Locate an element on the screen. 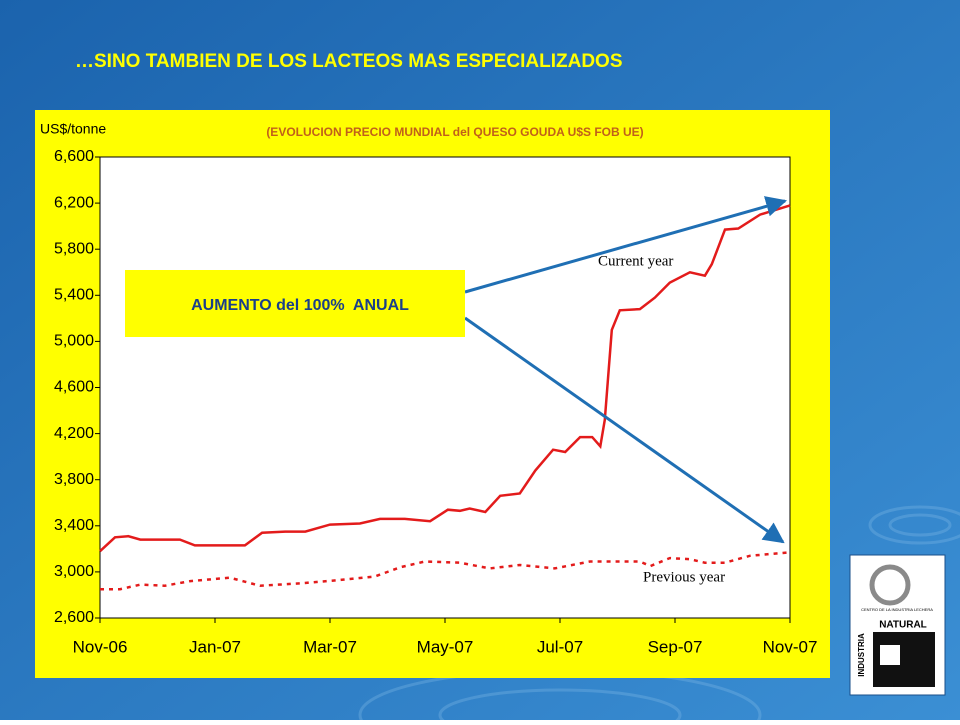 This screenshot has width=960, height=725. y-tick-label: 4,200 is located at coordinates (74, 433).